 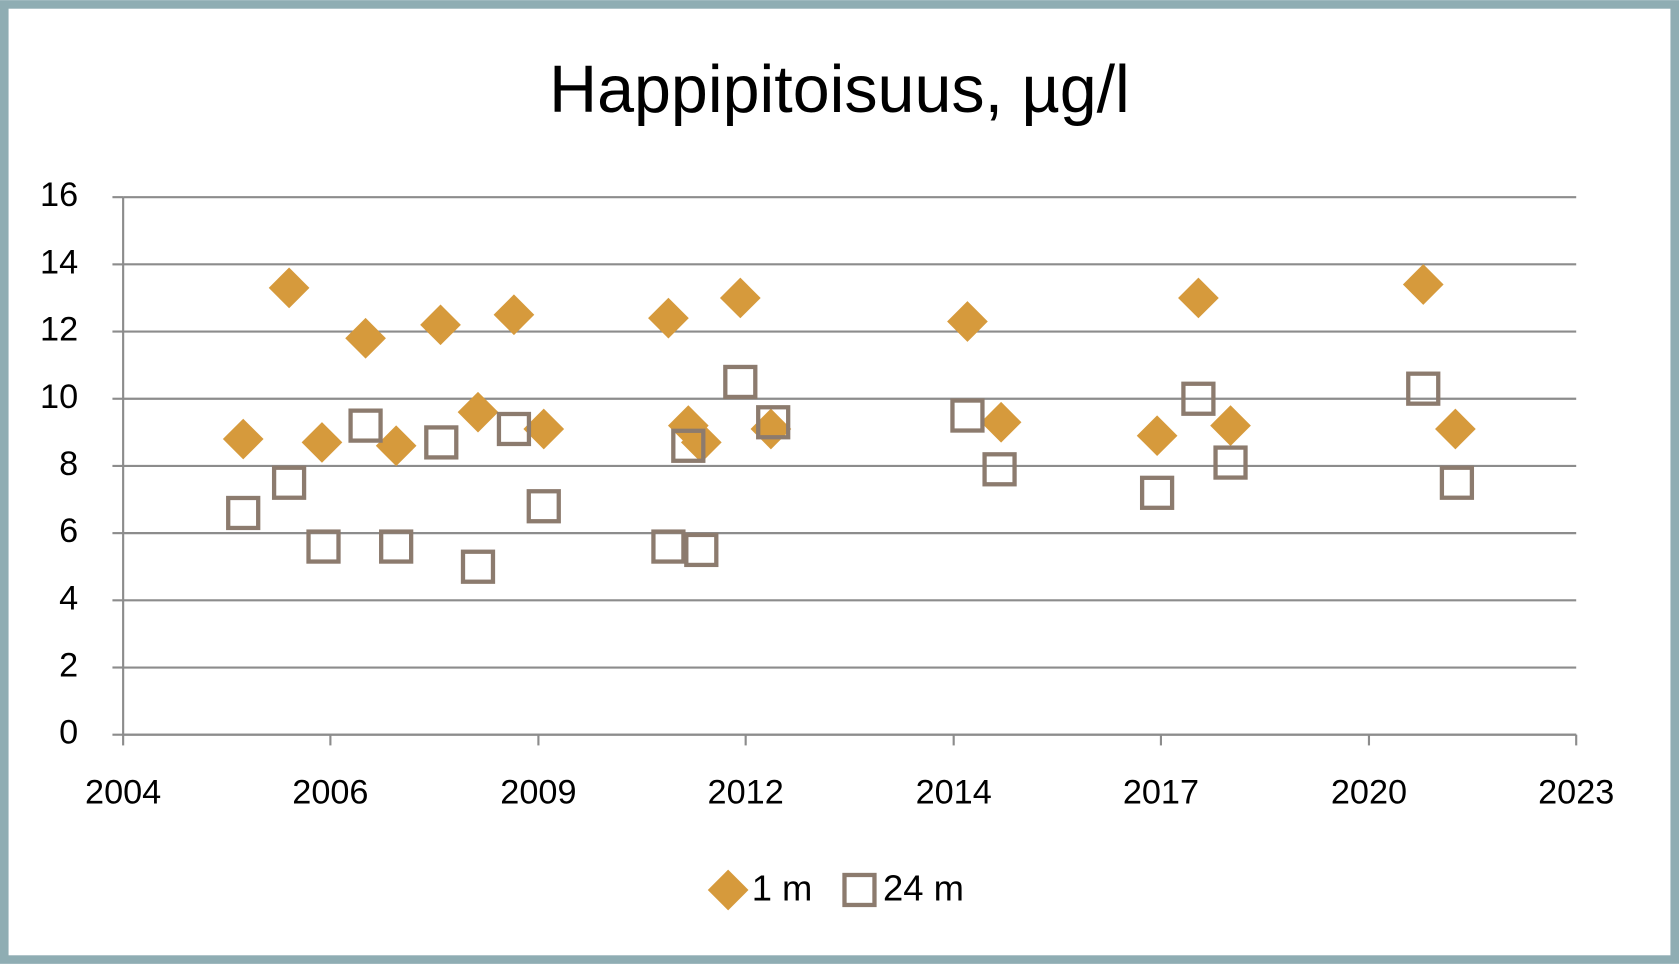 I want to click on chart-title: Happipitoisuus, µg/l, so click(x=839, y=90).